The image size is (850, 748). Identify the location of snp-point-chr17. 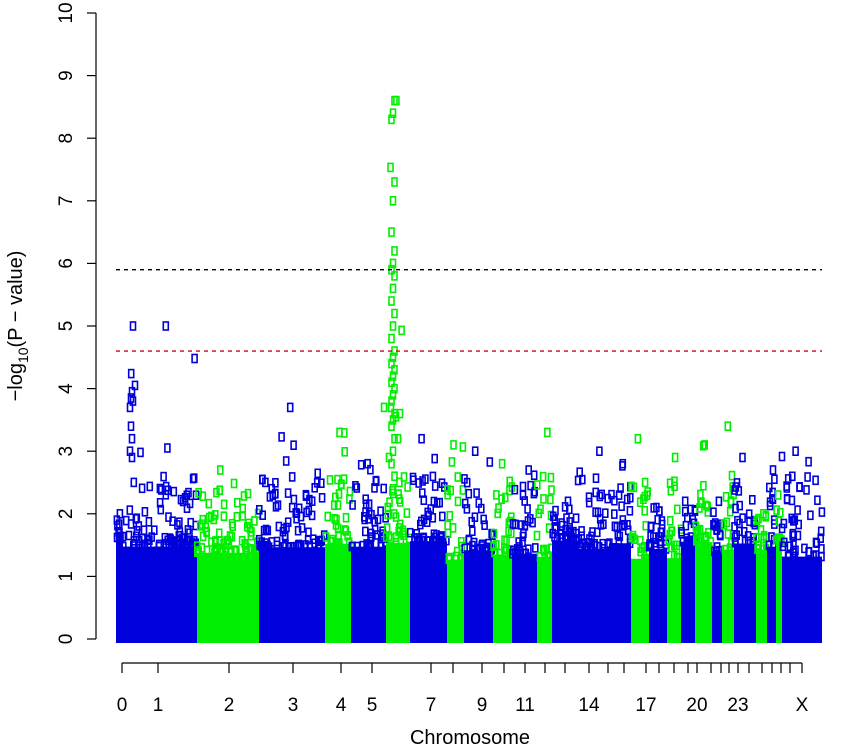
(651, 527).